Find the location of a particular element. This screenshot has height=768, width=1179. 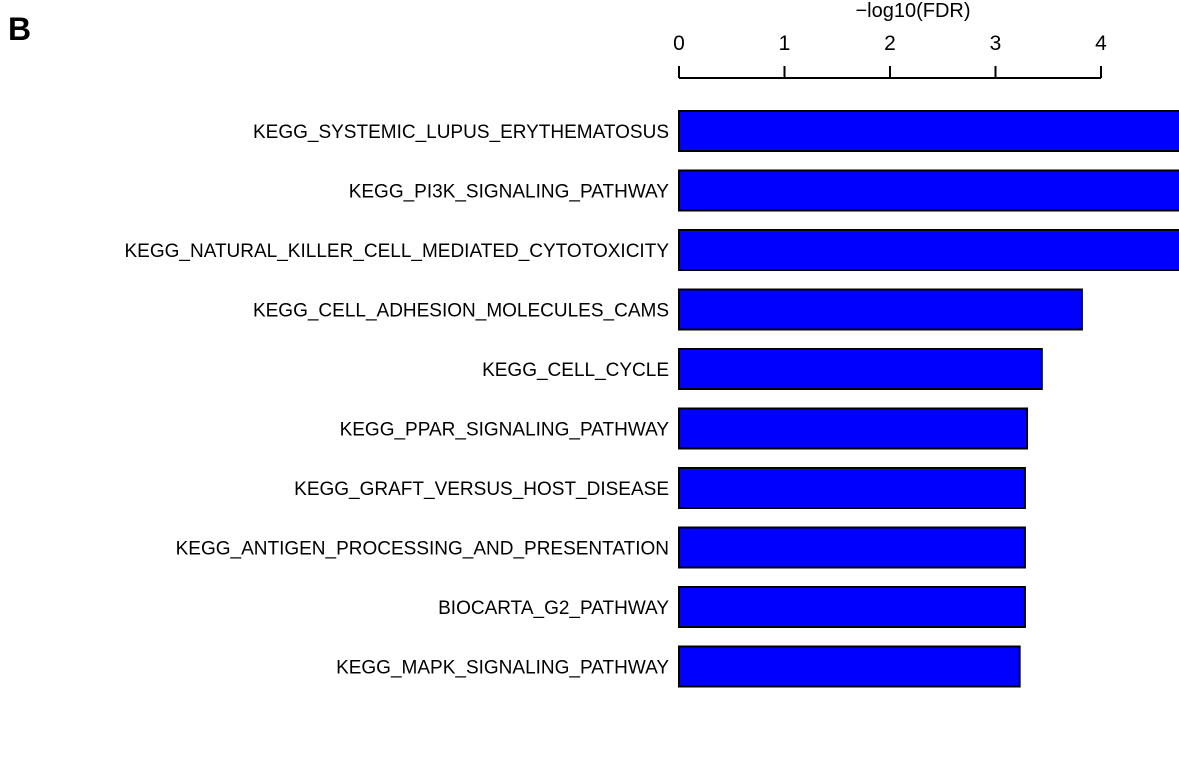

x-axis-title: −log10(FDR) is located at coordinates (912, 11).